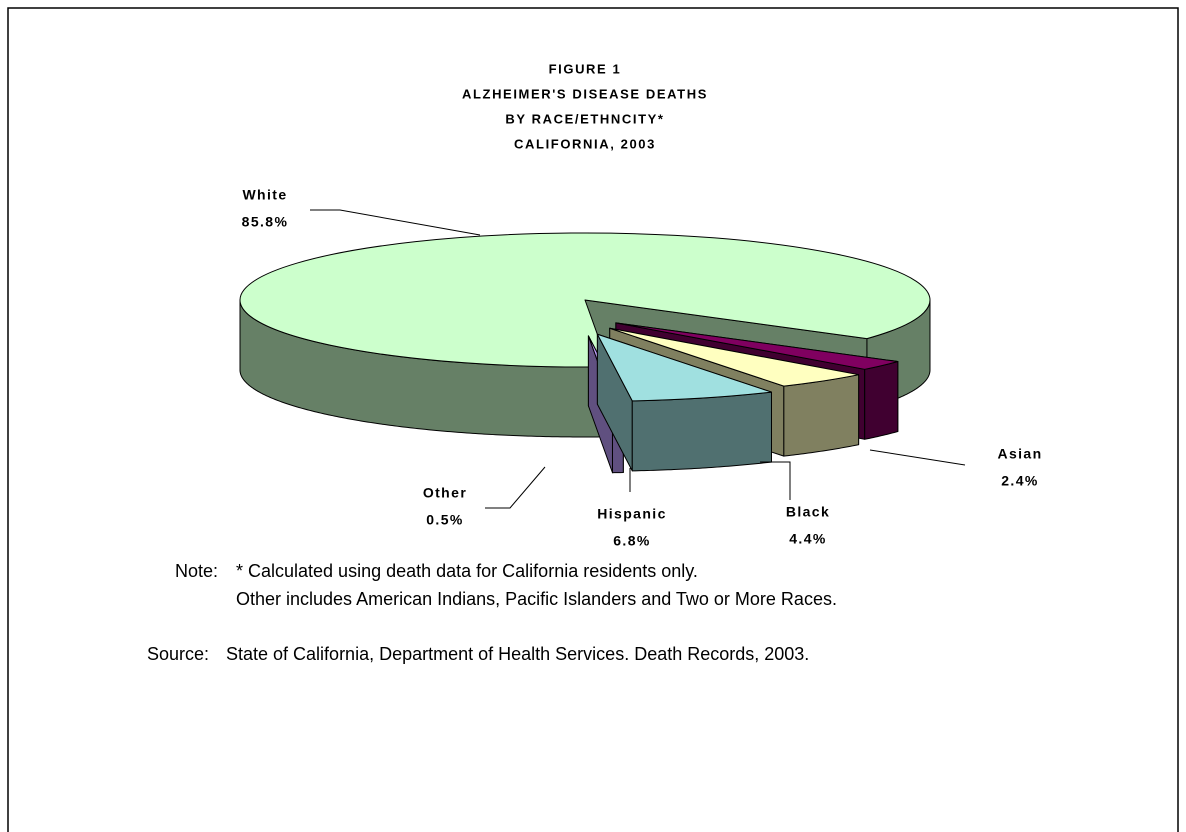  What do you see at coordinates (632, 514) in the screenshot?
I see `slice-label: Hispanic` at bounding box center [632, 514].